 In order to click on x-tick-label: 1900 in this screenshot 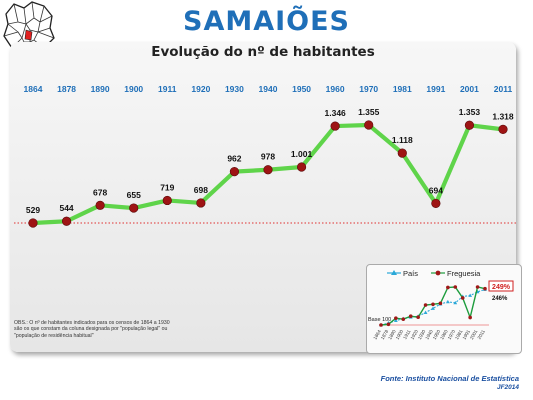, I will do `click(133, 89)`.